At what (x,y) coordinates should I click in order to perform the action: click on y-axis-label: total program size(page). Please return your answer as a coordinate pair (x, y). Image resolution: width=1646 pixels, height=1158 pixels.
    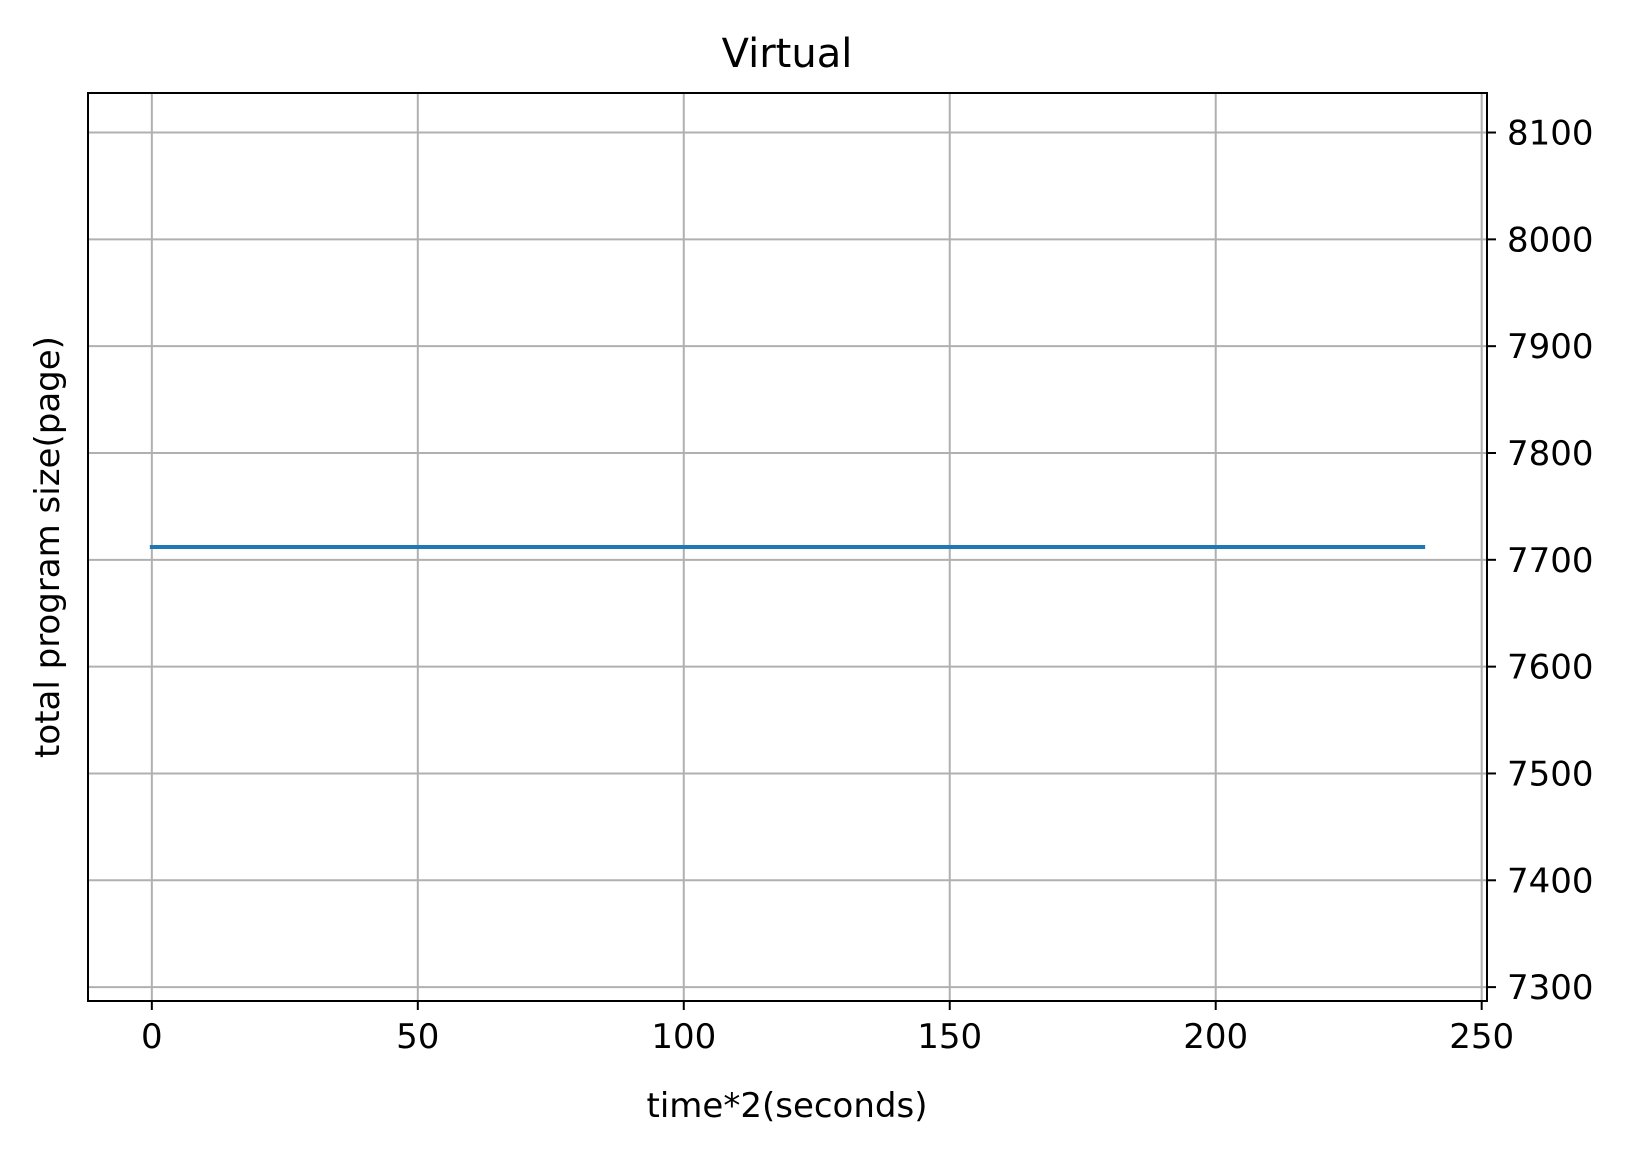
    Looking at the image, I should click on (48, 547).